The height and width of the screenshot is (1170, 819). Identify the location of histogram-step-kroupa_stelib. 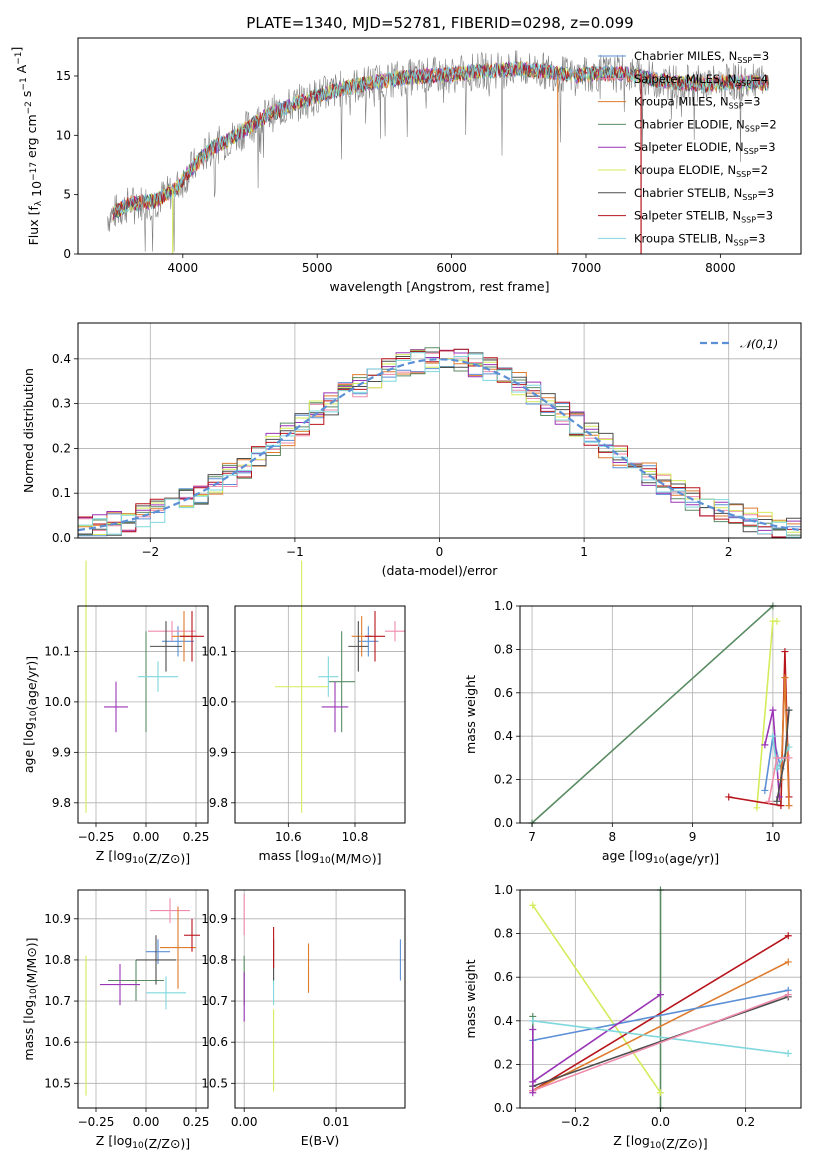
(439, 445).